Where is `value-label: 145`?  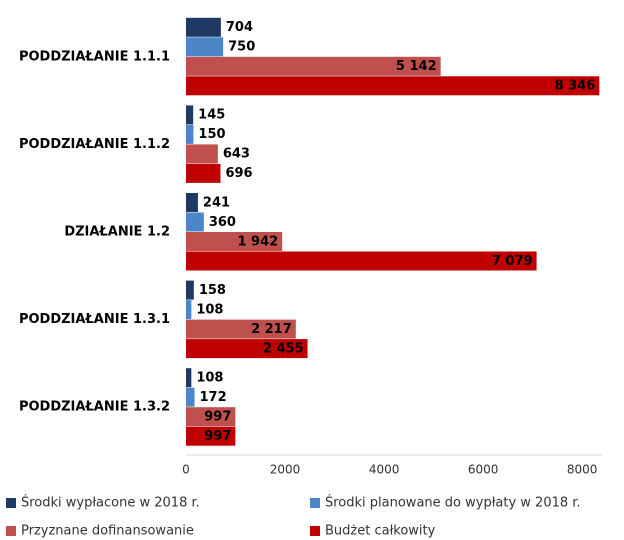
value-label: 145 is located at coordinates (211, 115).